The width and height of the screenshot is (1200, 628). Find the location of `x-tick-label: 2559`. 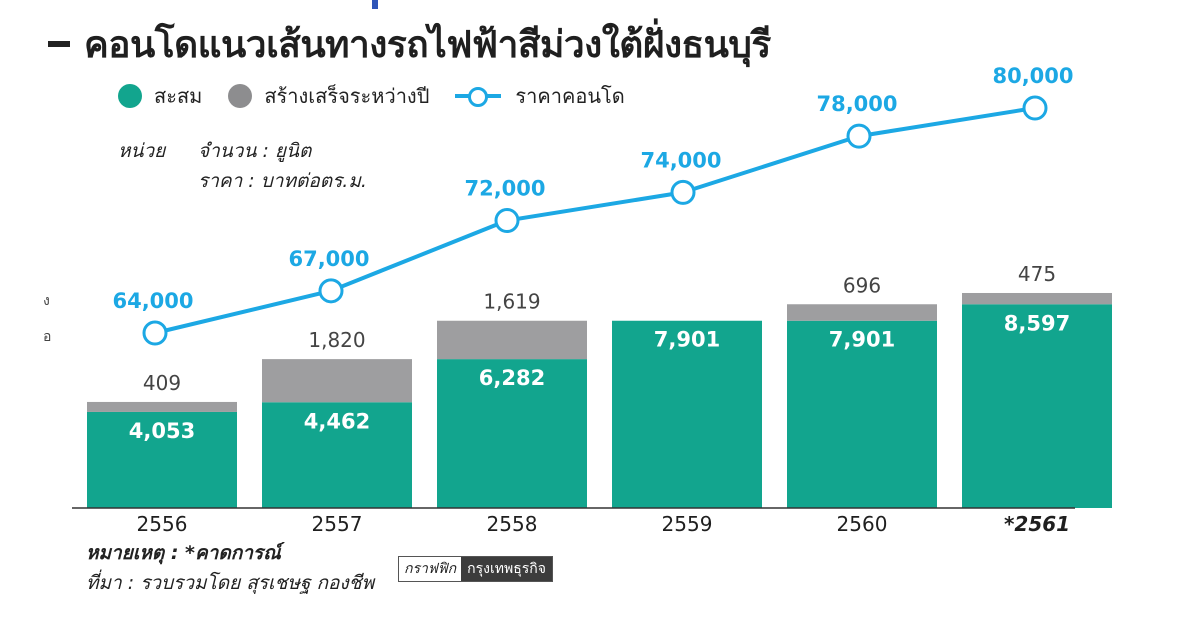

x-tick-label: 2559 is located at coordinates (687, 524).